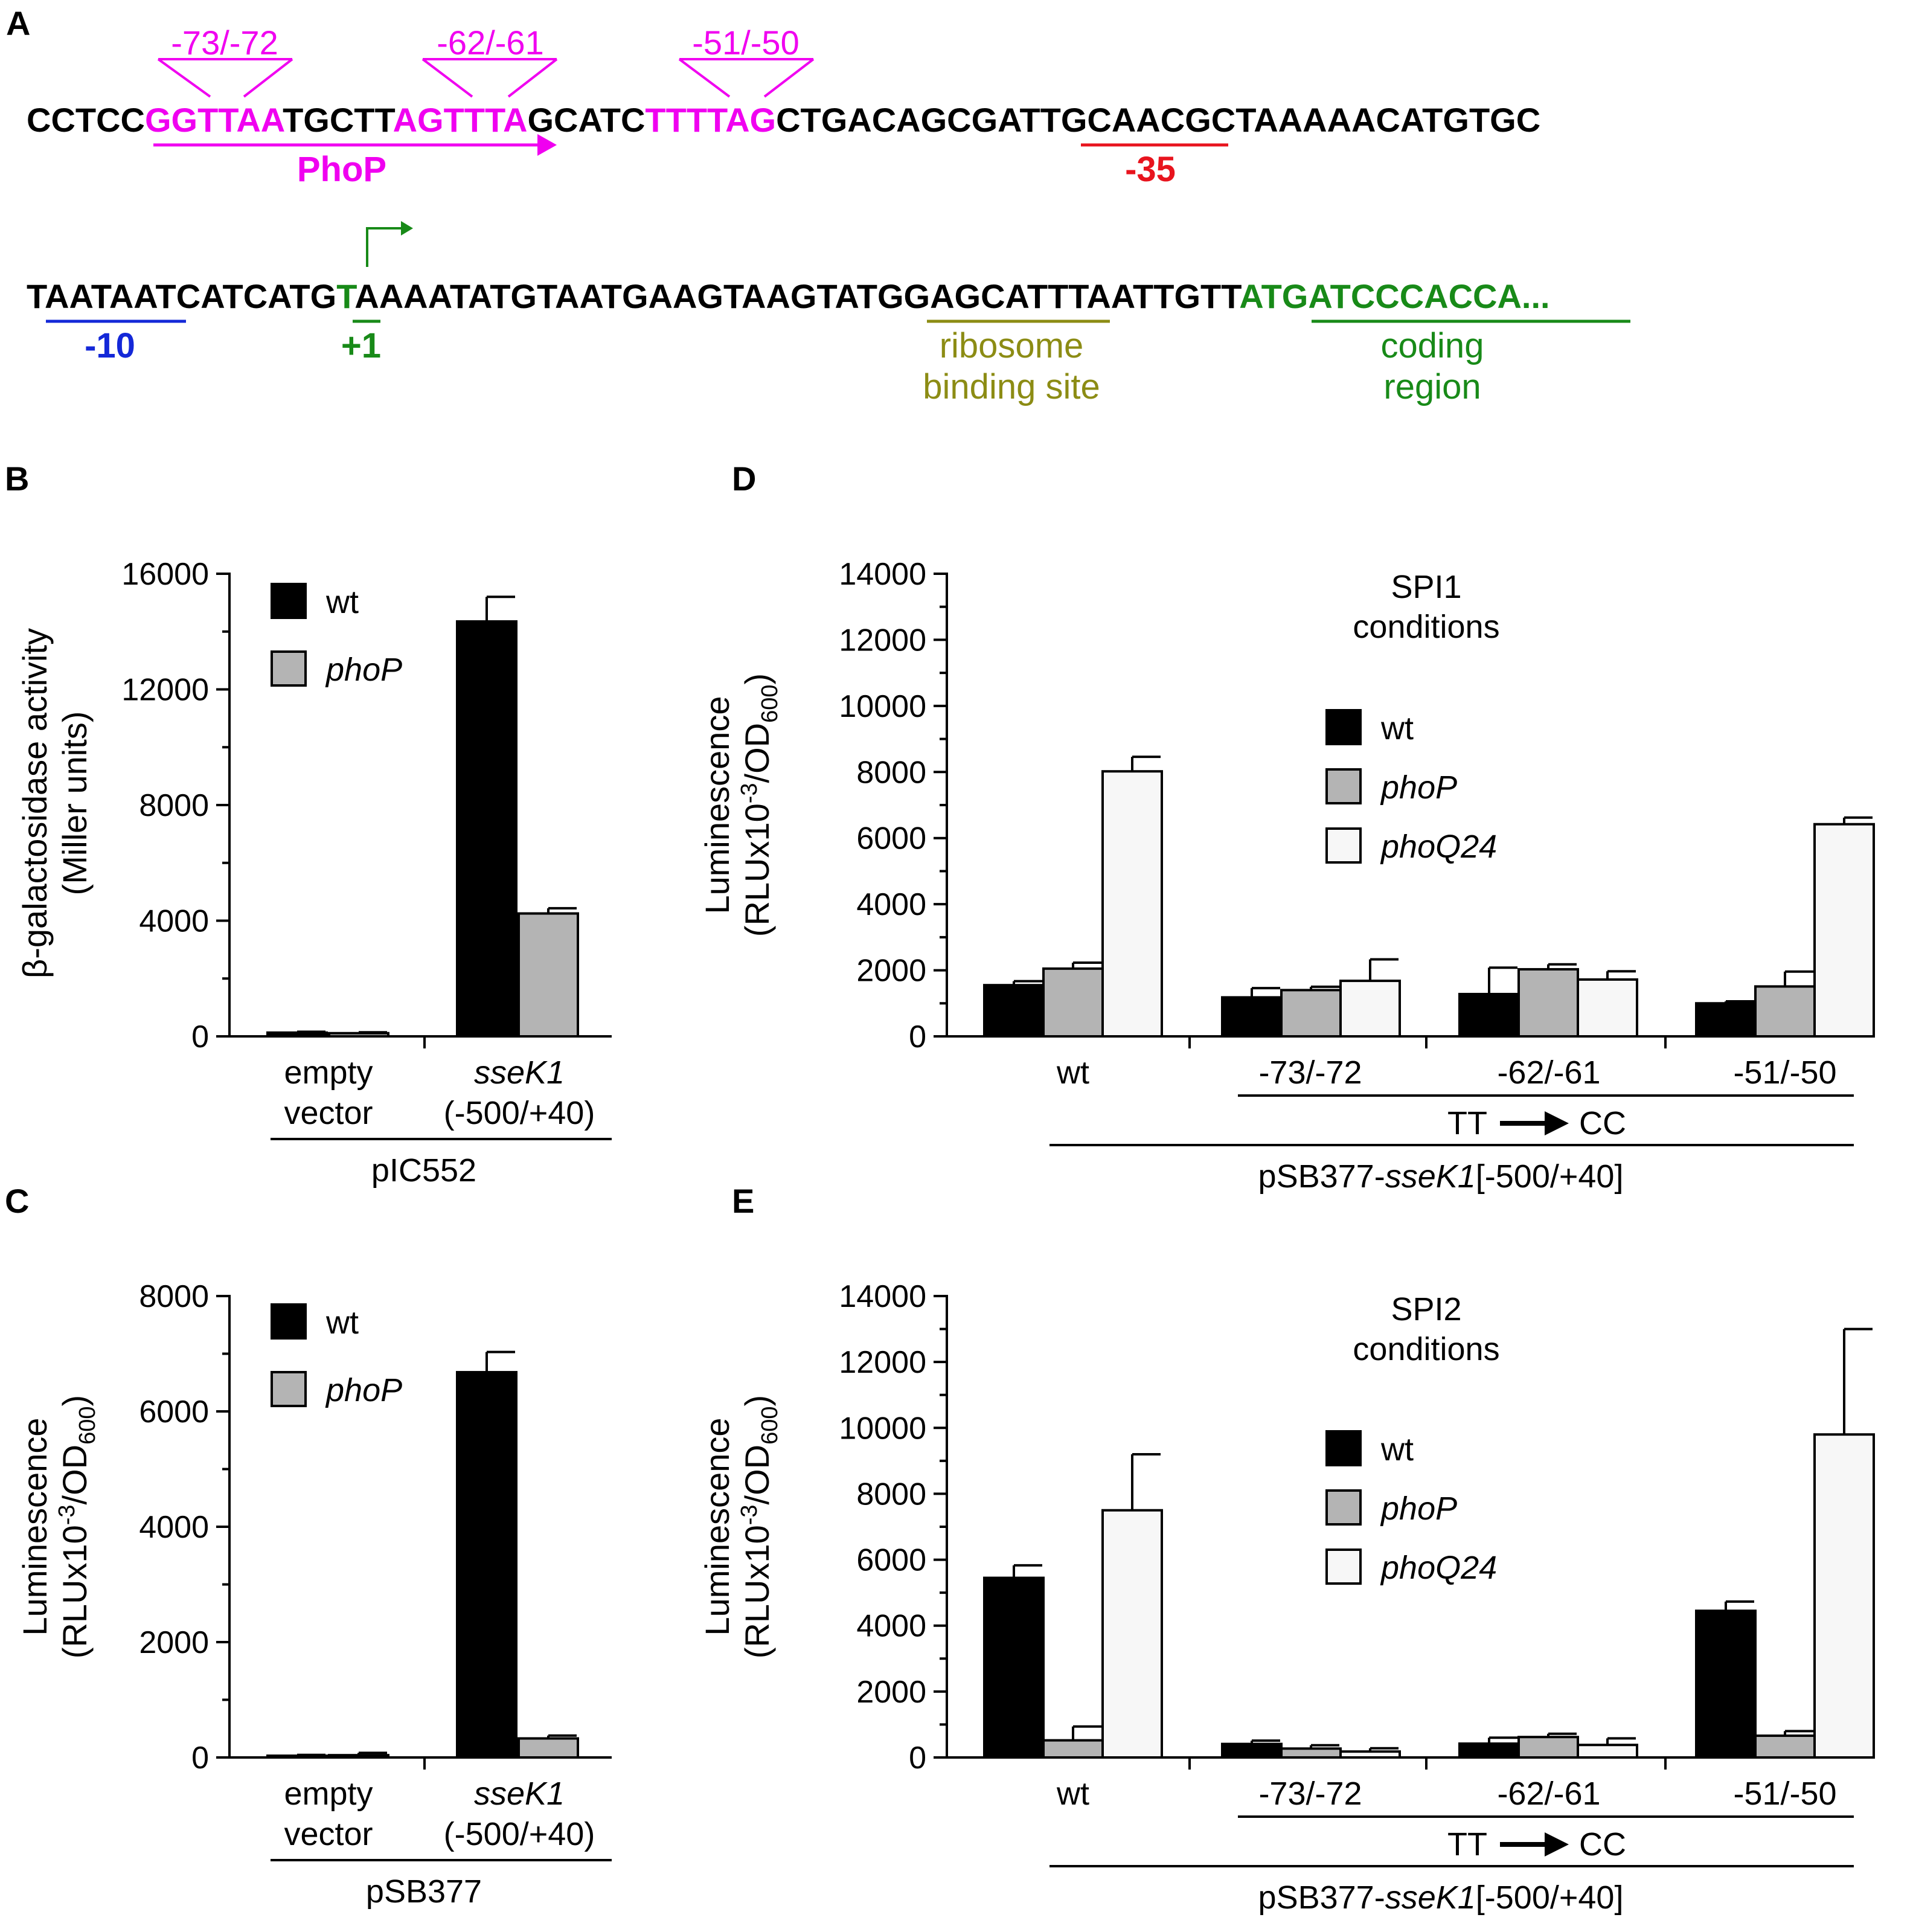 The image size is (1913, 1932). Describe the element at coordinates (35, 803) in the screenshot. I see `panel-b-ylabel-line1: β-galactosidase activity` at that location.